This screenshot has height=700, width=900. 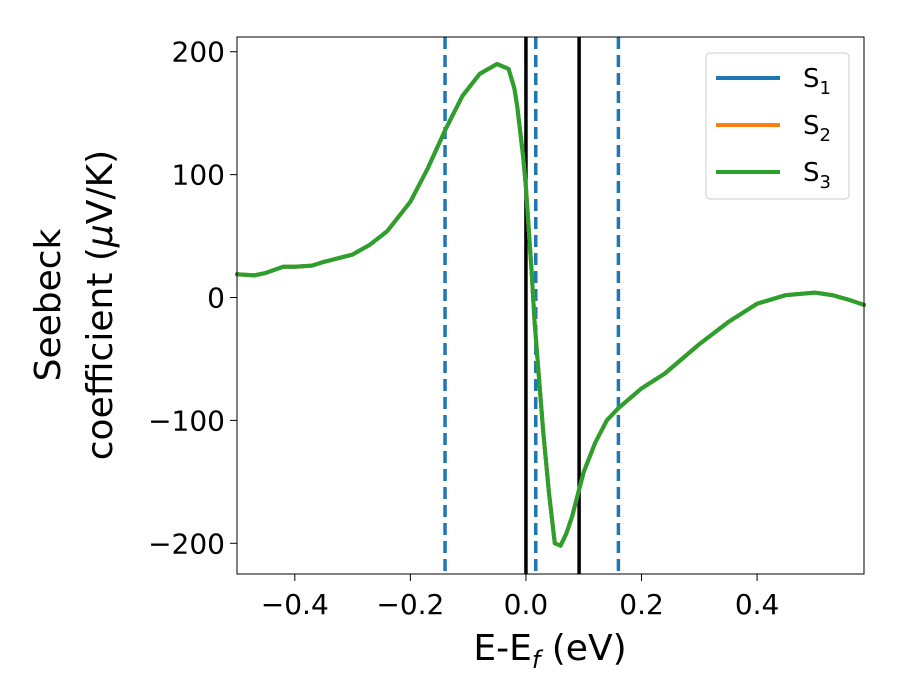 What do you see at coordinates (757, 604) in the screenshot?
I see `x-tick-label: 0.4` at bounding box center [757, 604].